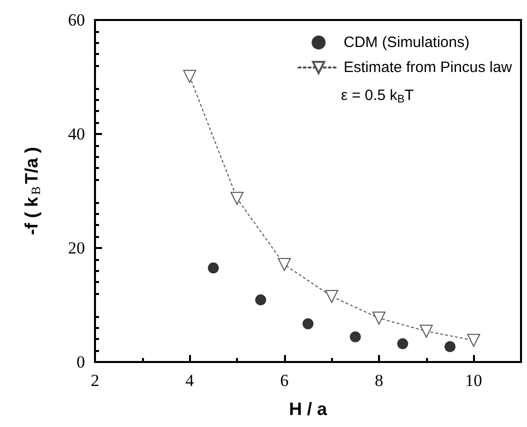 This screenshot has height=427, width=527. I want to click on x-tick-label: 10, so click(473, 380).